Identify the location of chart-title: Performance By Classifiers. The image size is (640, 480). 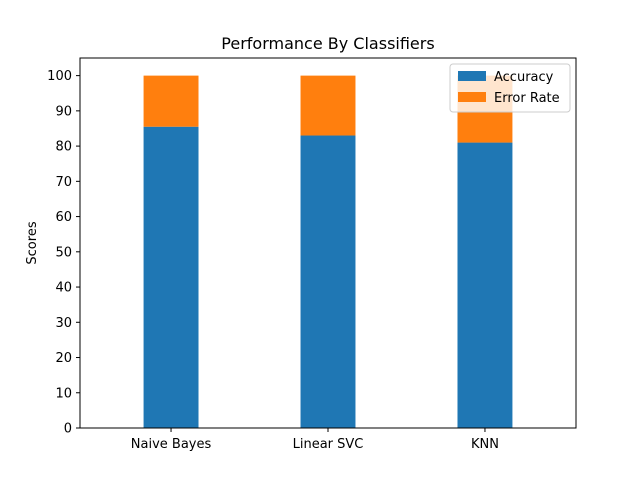
(327, 43).